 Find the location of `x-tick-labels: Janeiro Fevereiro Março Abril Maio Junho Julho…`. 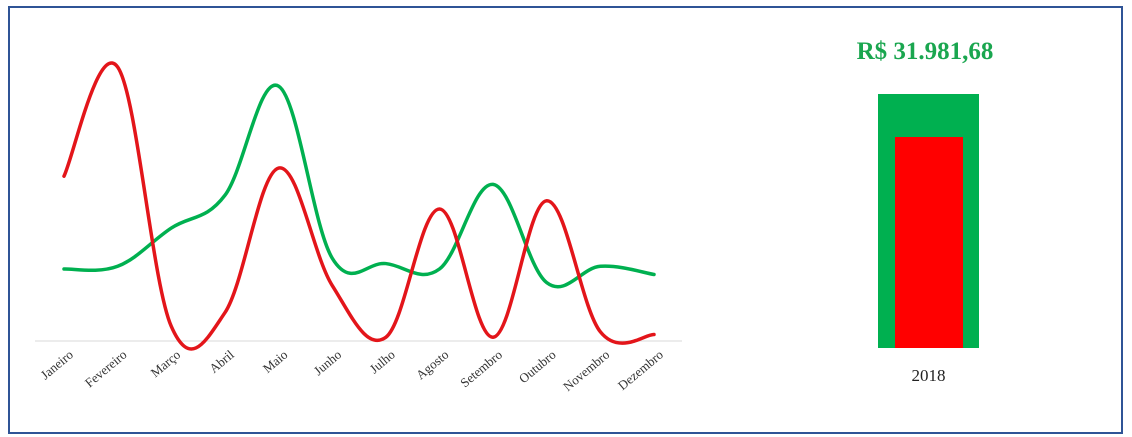

x-tick-labels: Janeiro Fevereiro Março Abril Maio Junho Julho… is located at coordinates (352, 370).